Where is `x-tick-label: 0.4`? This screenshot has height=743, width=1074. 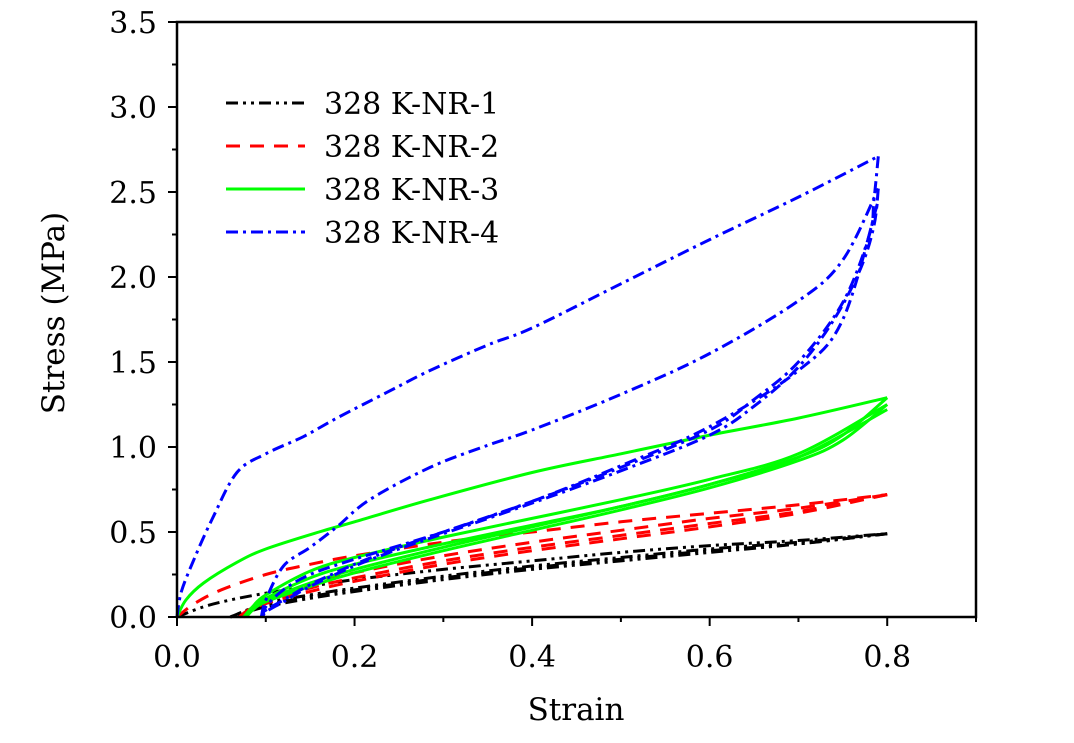 x-tick-label: 0.4 is located at coordinates (532, 657).